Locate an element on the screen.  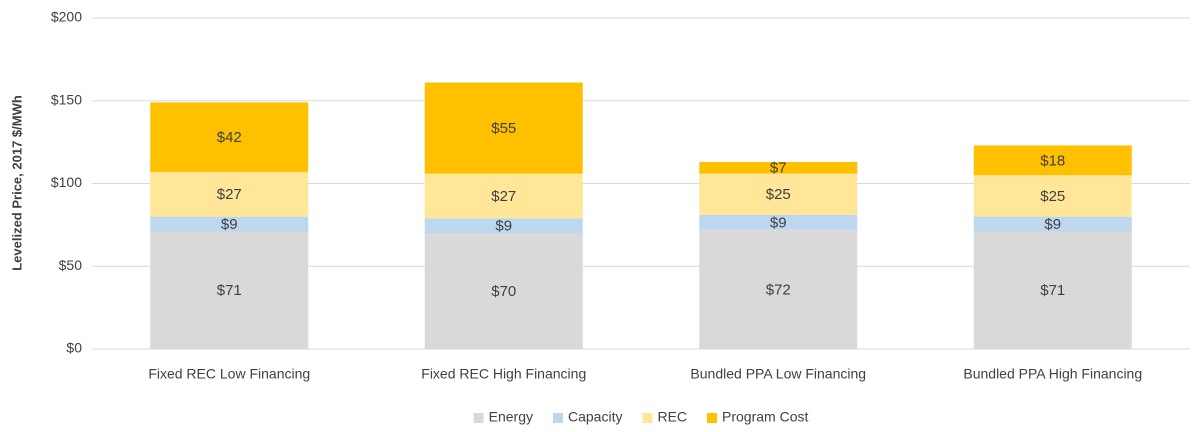
x-tick-label: Bundled PPA Low Financing is located at coordinates (778, 374).